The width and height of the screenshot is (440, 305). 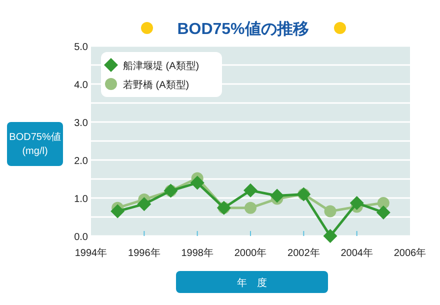 I want to click on y-tick-label: 1.0, so click(x=81, y=199).